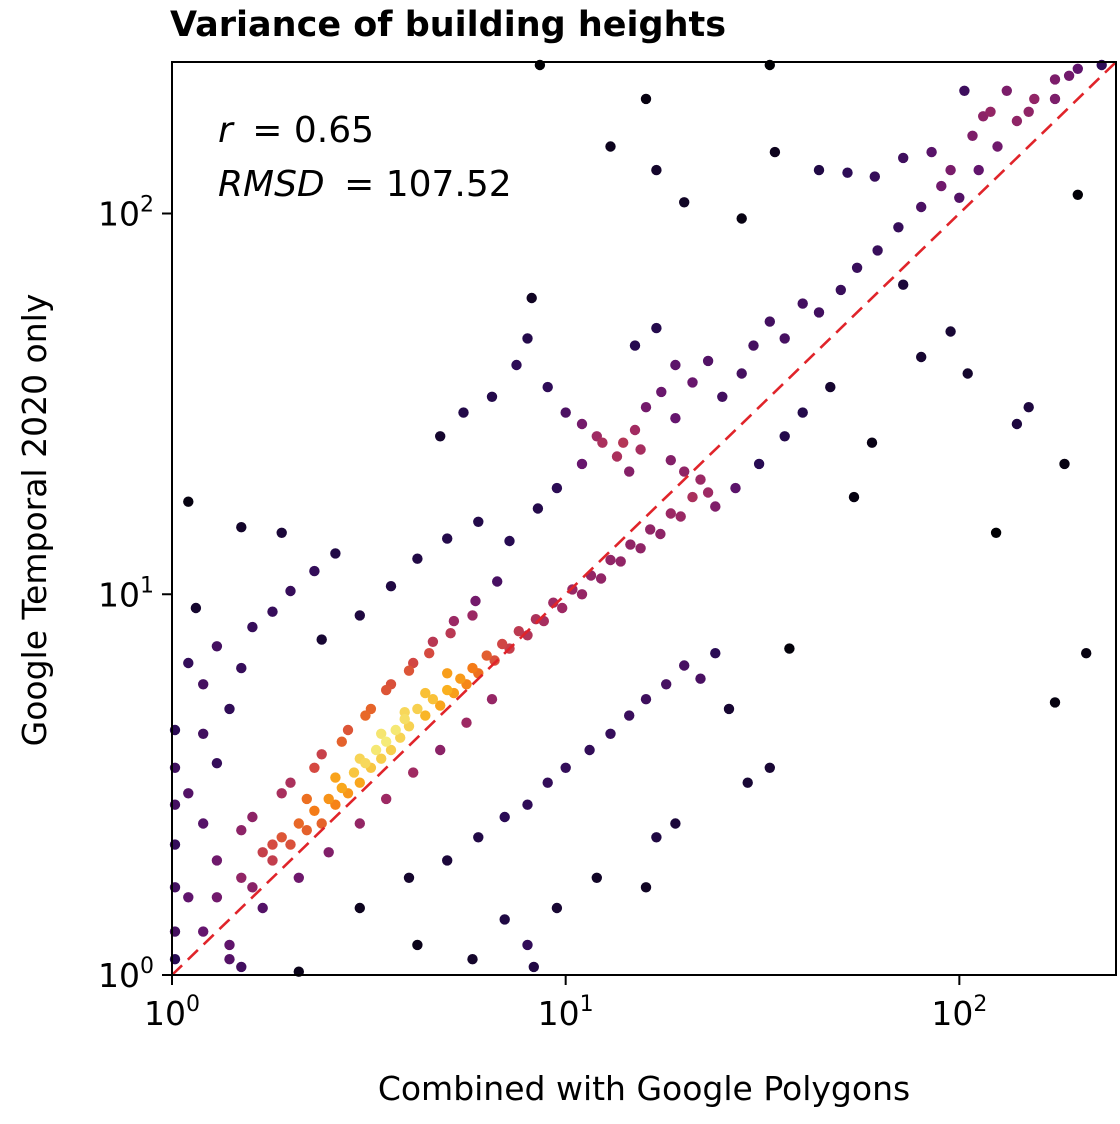  What do you see at coordinates (193, 1004) in the screenshot?
I see `tick-exponent: 0` at bounding box center [193, 1004].